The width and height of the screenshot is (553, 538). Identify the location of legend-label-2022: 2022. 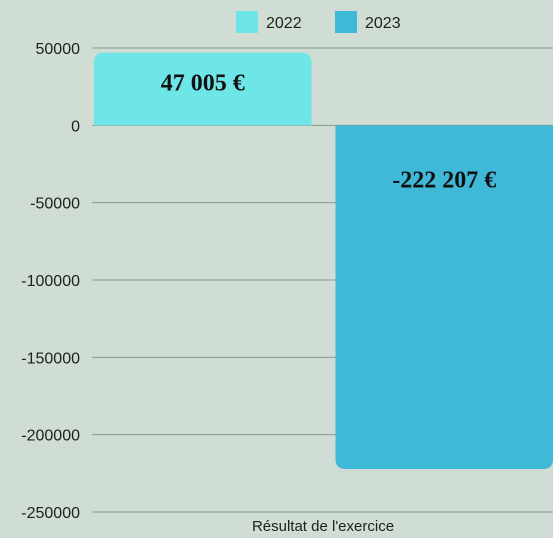
(284, 23).